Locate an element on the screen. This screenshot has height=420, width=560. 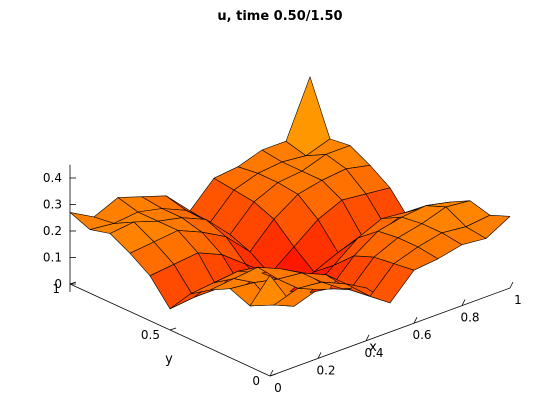
x-tick-label: 0 is located at coordinates (278, 388).